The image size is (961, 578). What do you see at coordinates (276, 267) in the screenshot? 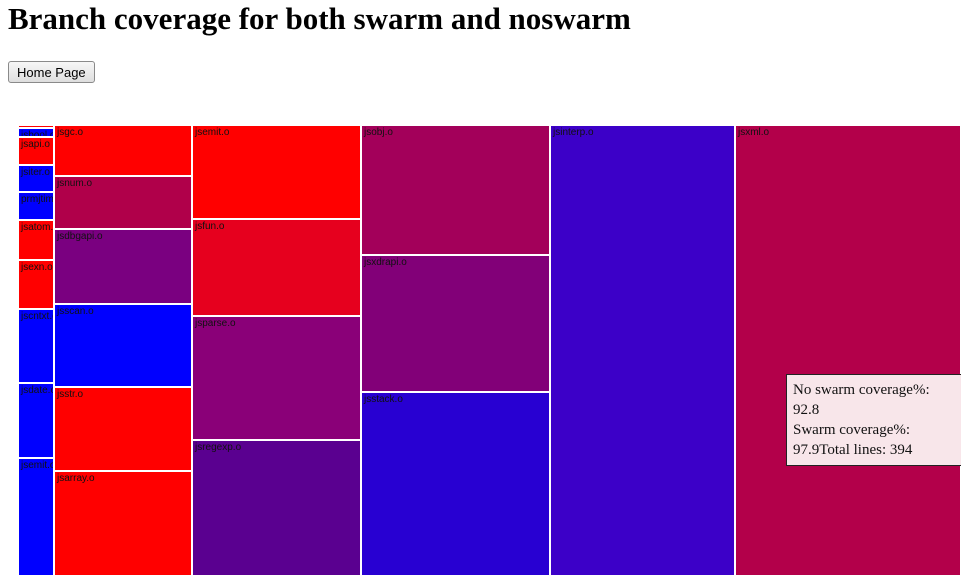
I see `treemap-cell: jsfun.o` at bounding box center [276, 267].